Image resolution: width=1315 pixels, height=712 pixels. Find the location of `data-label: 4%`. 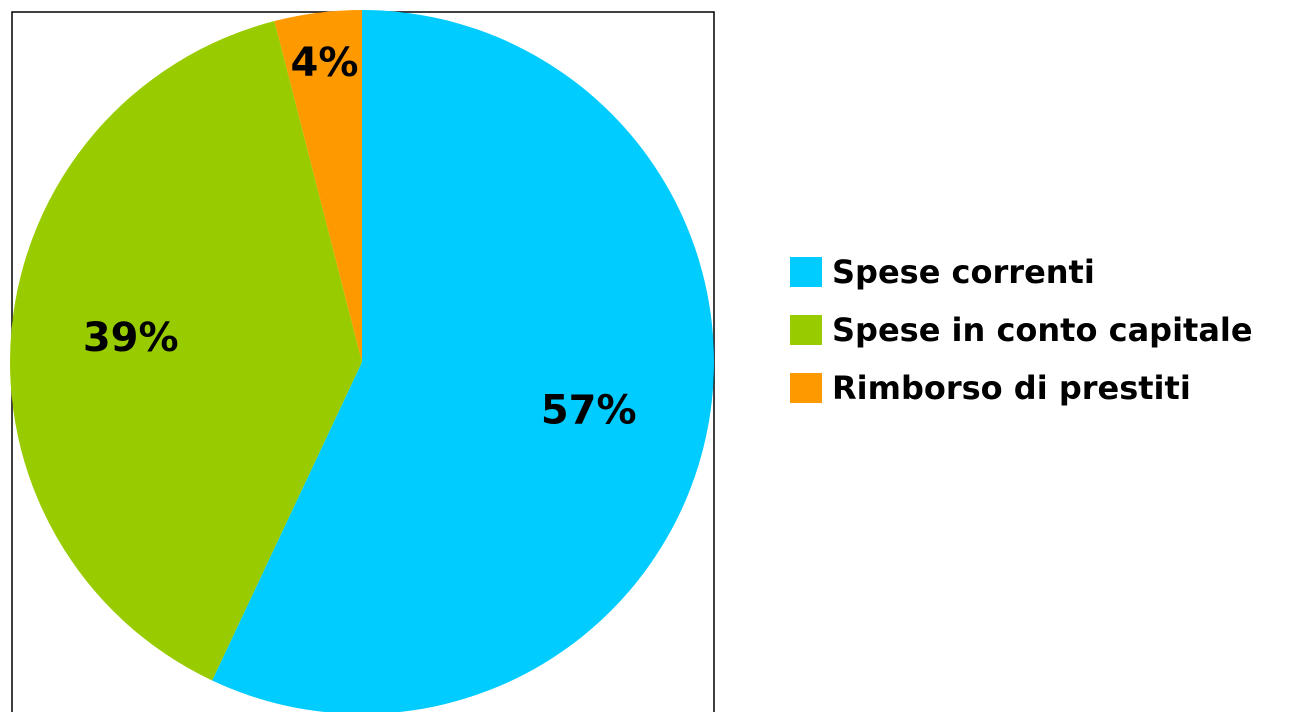

data-label: 4% is located at coordinates (325, 63).